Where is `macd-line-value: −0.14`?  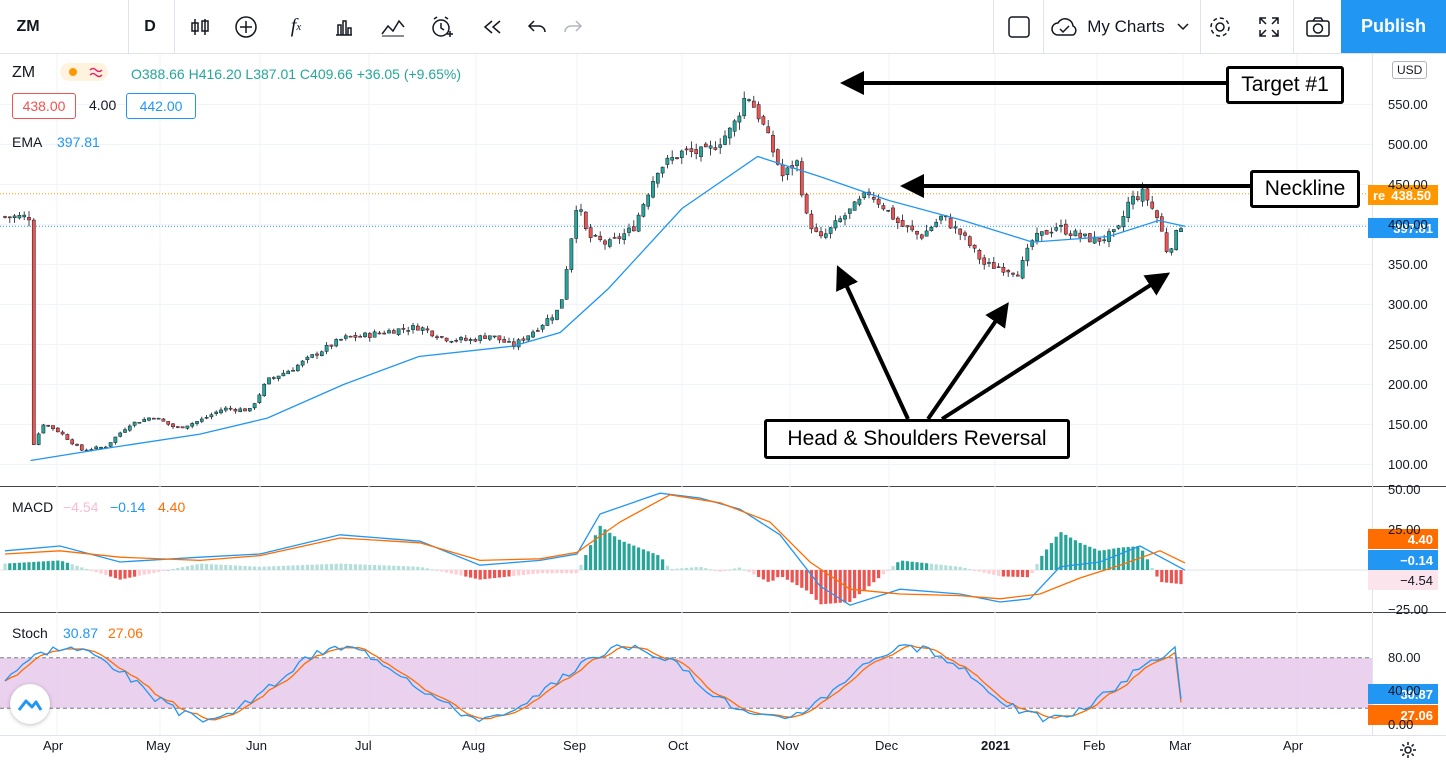
macd-line-value: −0.14 is located at coordinates (128, 507).